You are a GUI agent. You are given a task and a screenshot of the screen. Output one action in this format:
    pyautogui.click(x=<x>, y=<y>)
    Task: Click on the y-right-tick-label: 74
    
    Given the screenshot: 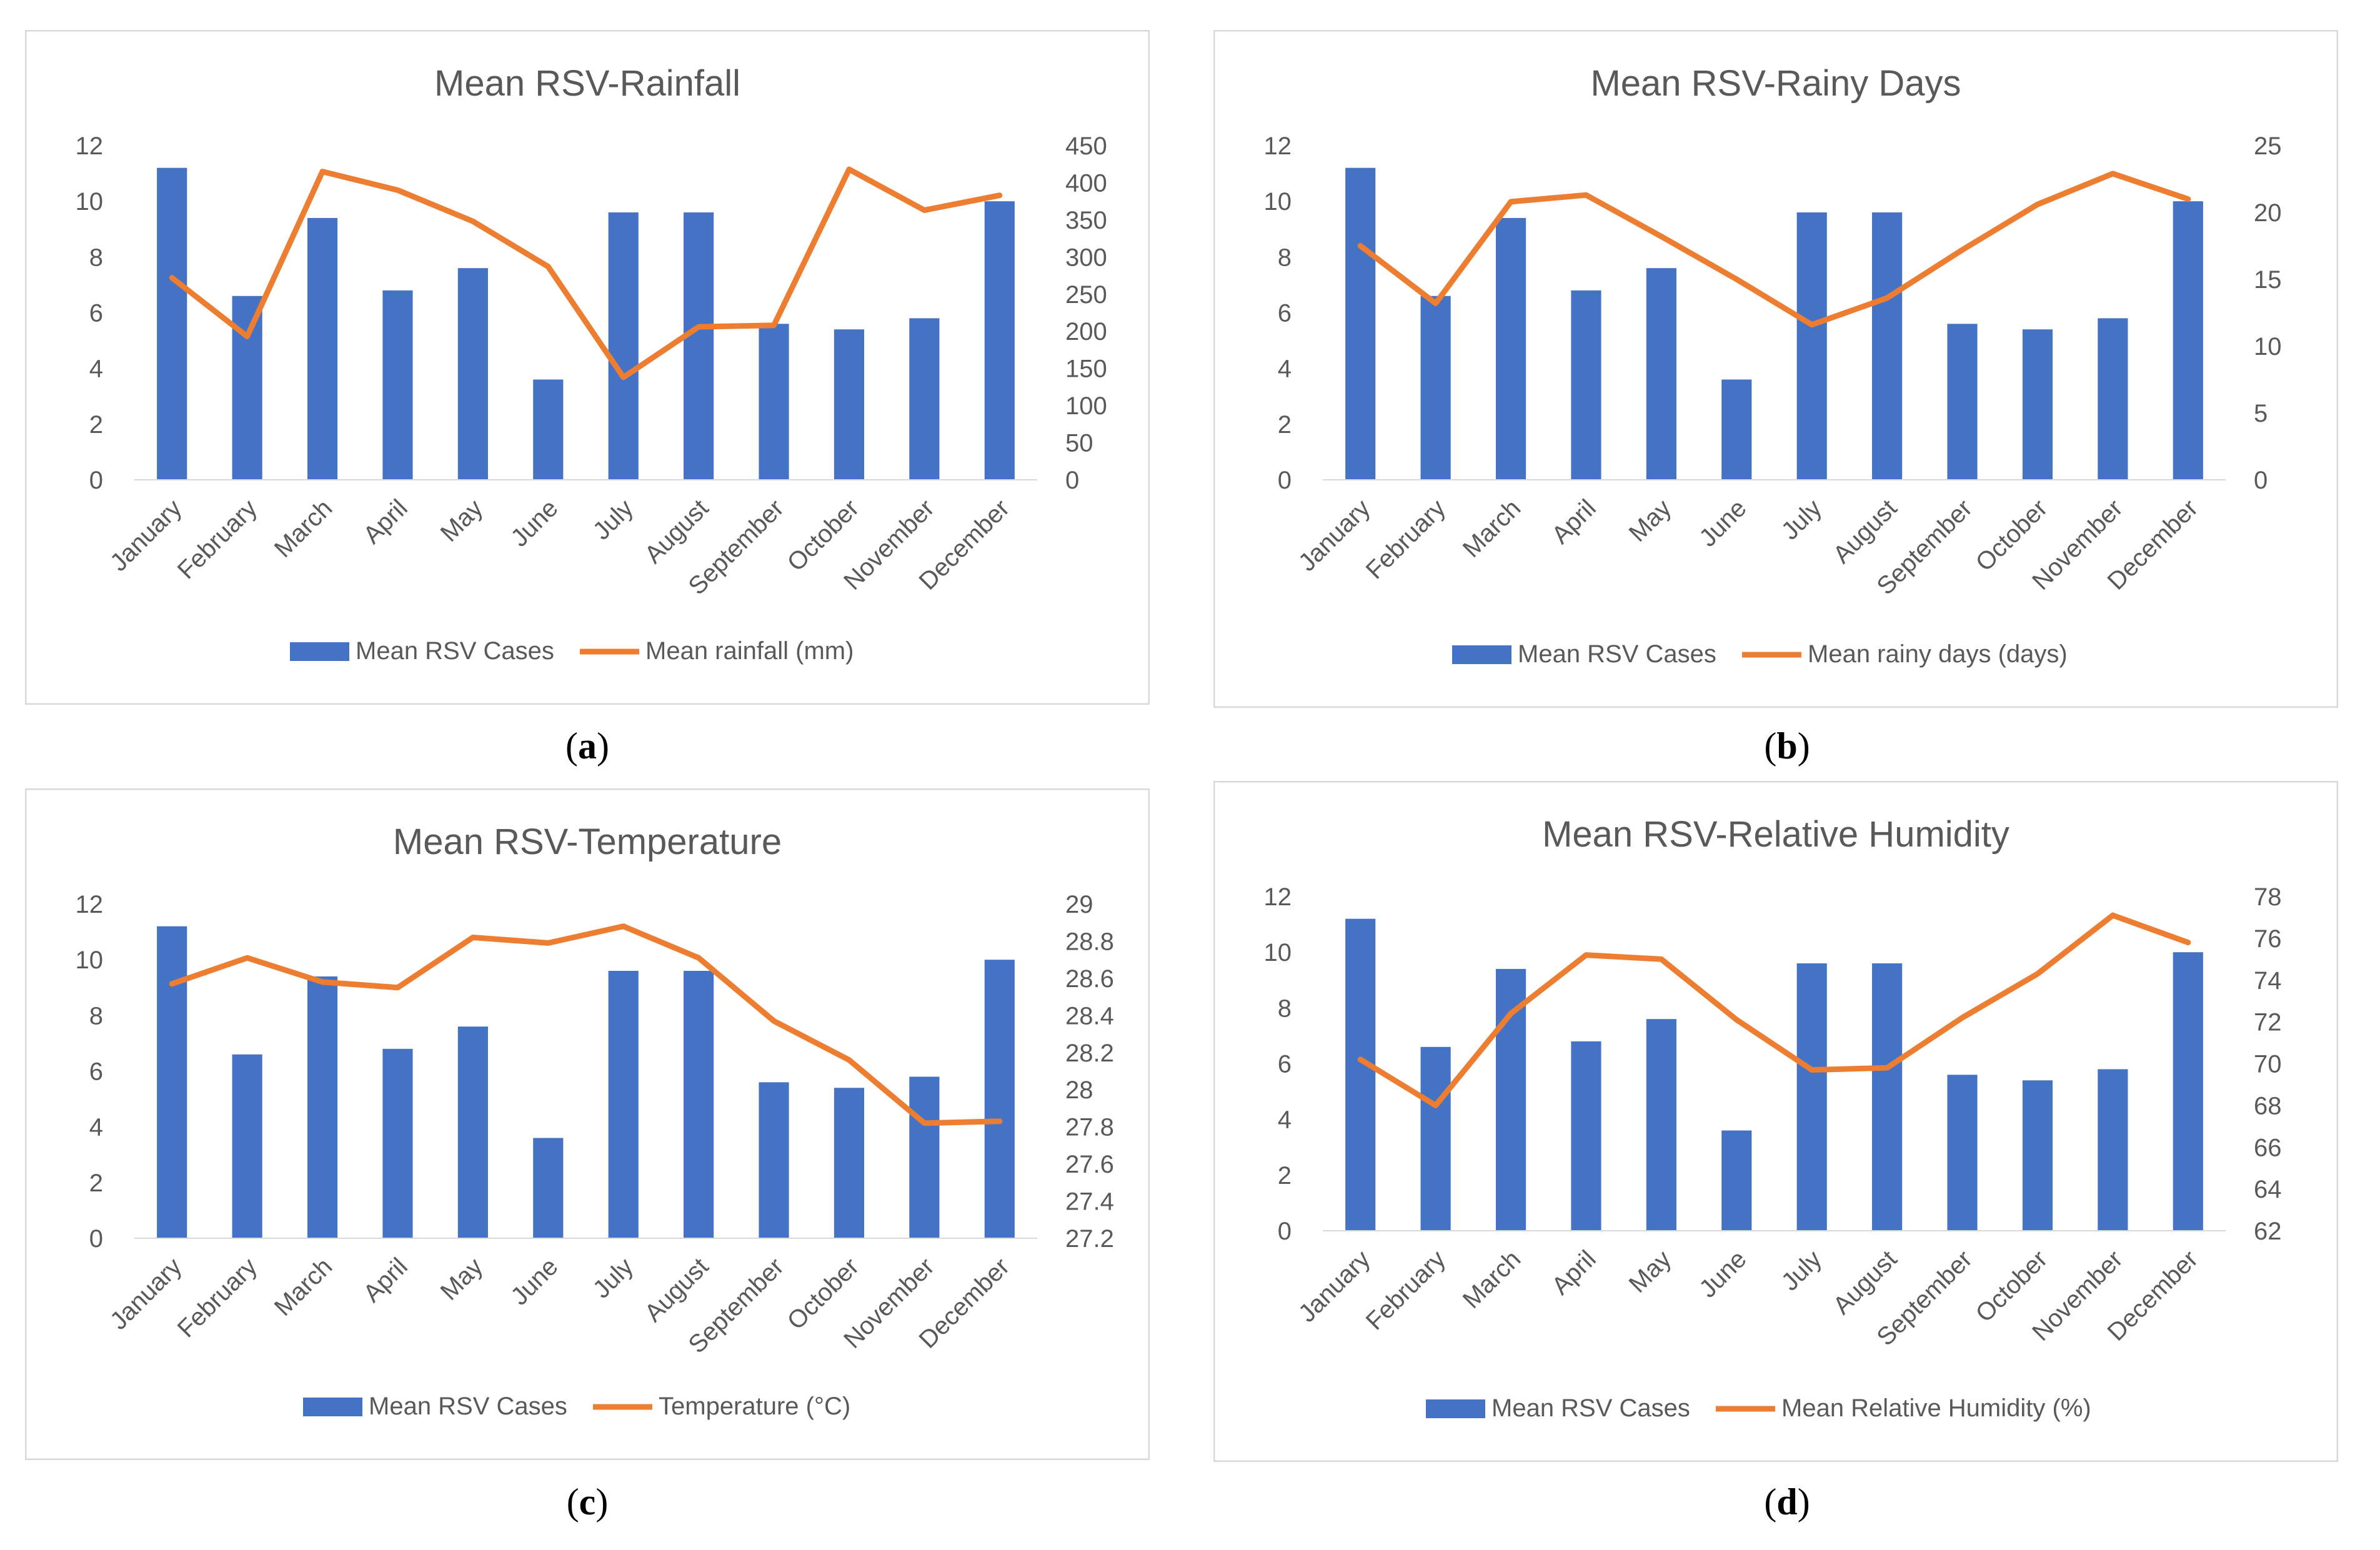 What is the action you would take?
    pyautogui.click(x=2268, y=981)
    